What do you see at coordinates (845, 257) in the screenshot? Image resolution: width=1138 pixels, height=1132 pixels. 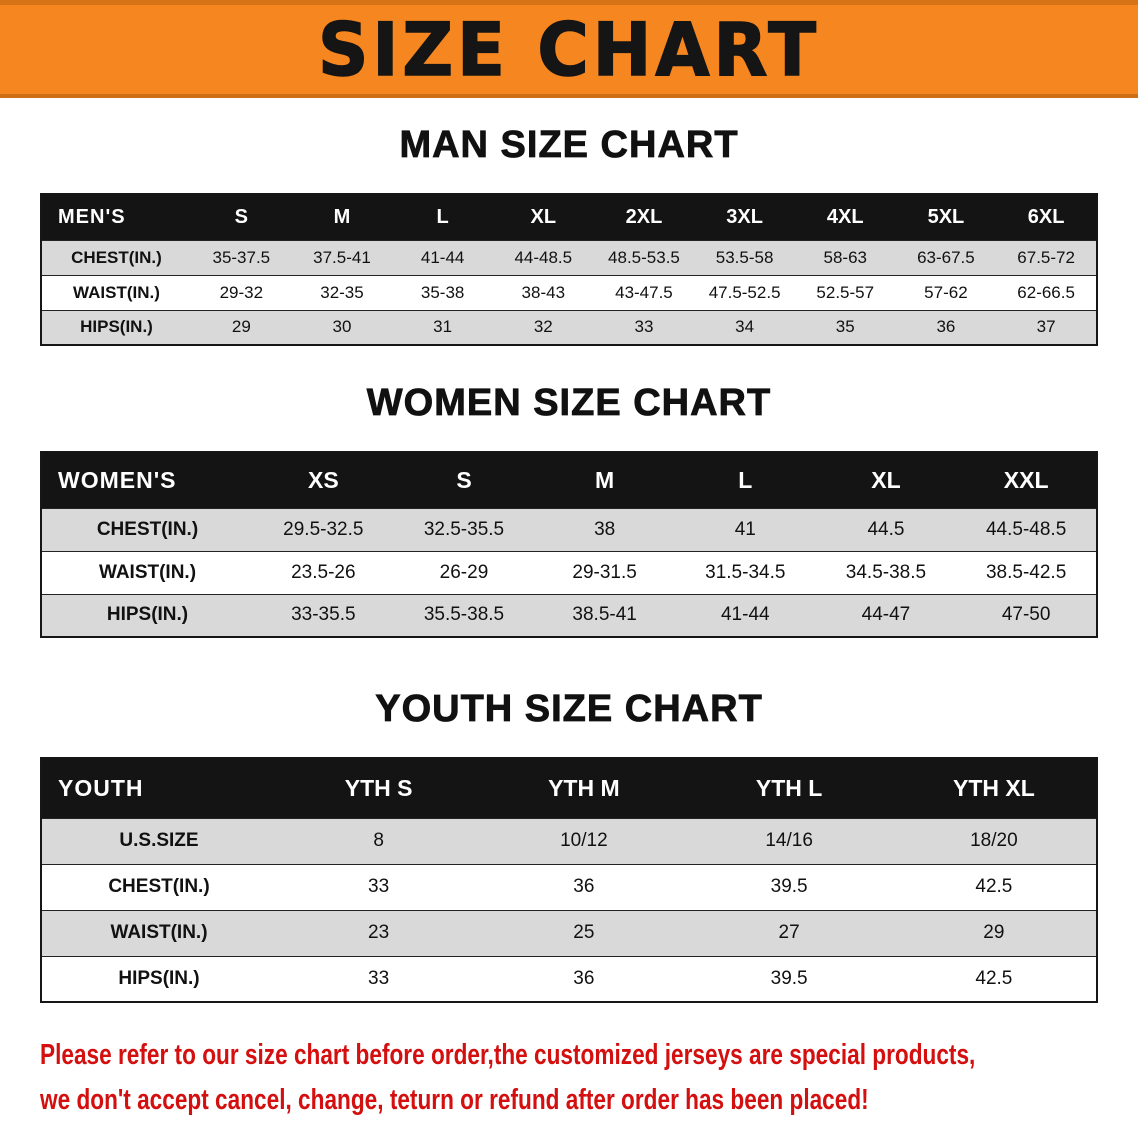 I see `size-value-cell: 58-63` at bounding box center [845, 257].